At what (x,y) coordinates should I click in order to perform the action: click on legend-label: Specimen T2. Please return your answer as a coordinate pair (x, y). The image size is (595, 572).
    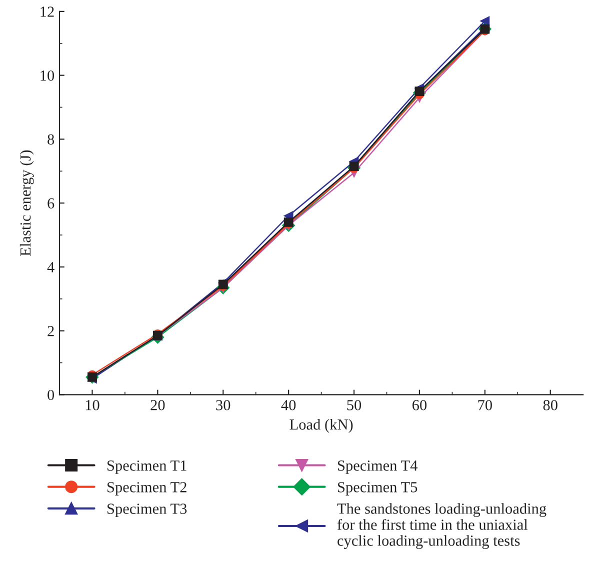
    Looking at the image, I should click on (147, 489).